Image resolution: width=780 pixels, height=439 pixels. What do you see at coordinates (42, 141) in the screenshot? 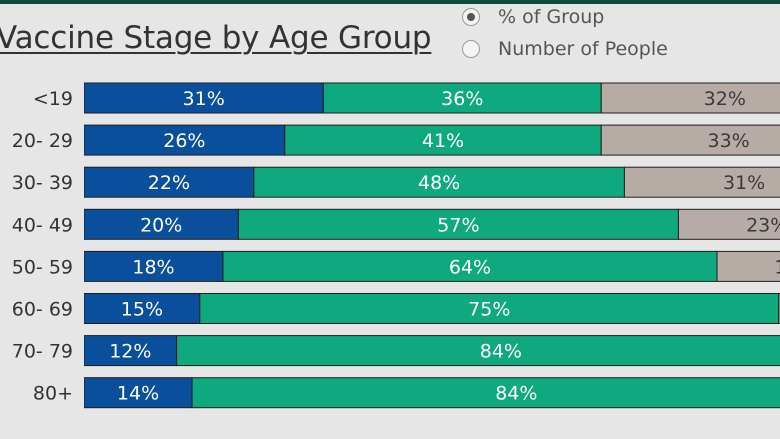
I see `category-label: 20- 29` at bounding box center [42, 141].